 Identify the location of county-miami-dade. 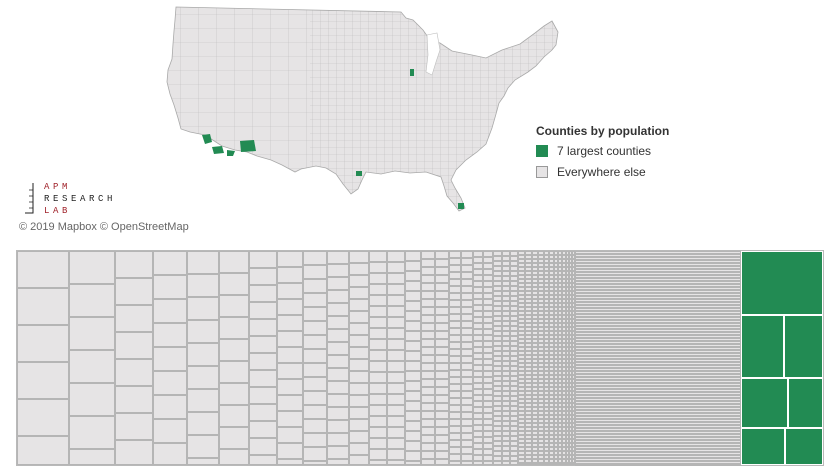
(461, 206).